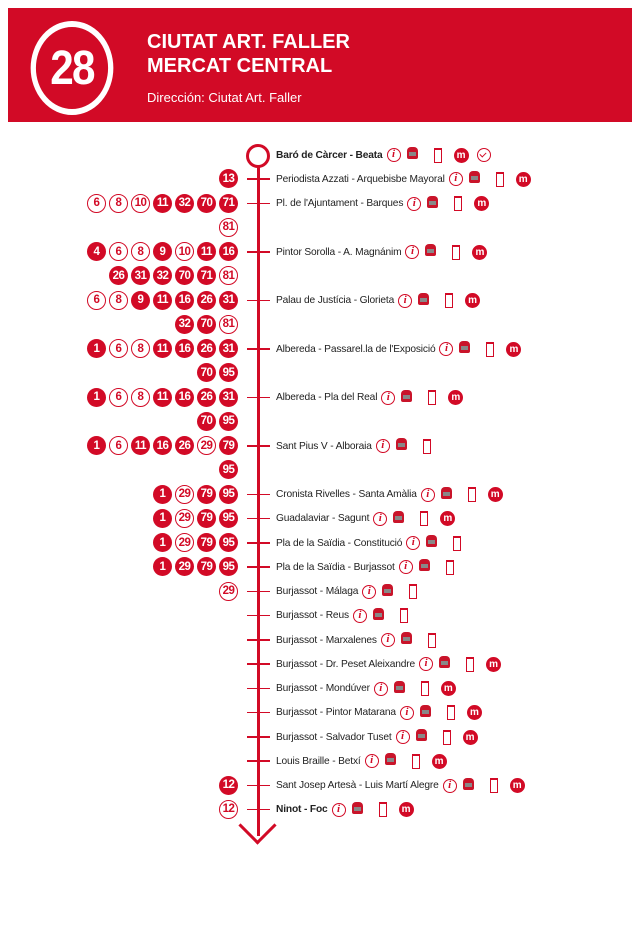 This screenshot has width=640, height=949. I want to click on bus-line-badge: 31, so click(228, 348).